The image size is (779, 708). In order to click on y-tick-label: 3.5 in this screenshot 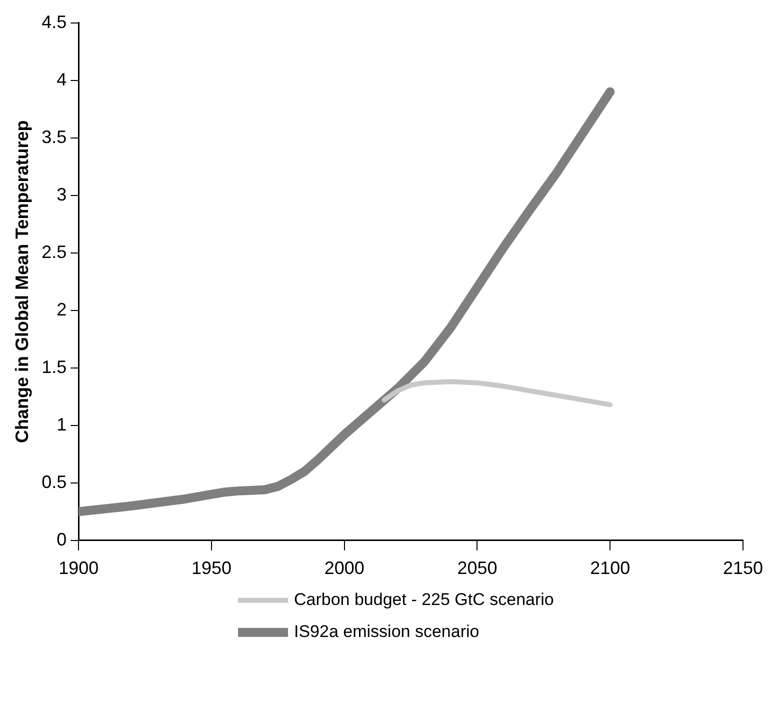, I will do `click(54, 136)`.